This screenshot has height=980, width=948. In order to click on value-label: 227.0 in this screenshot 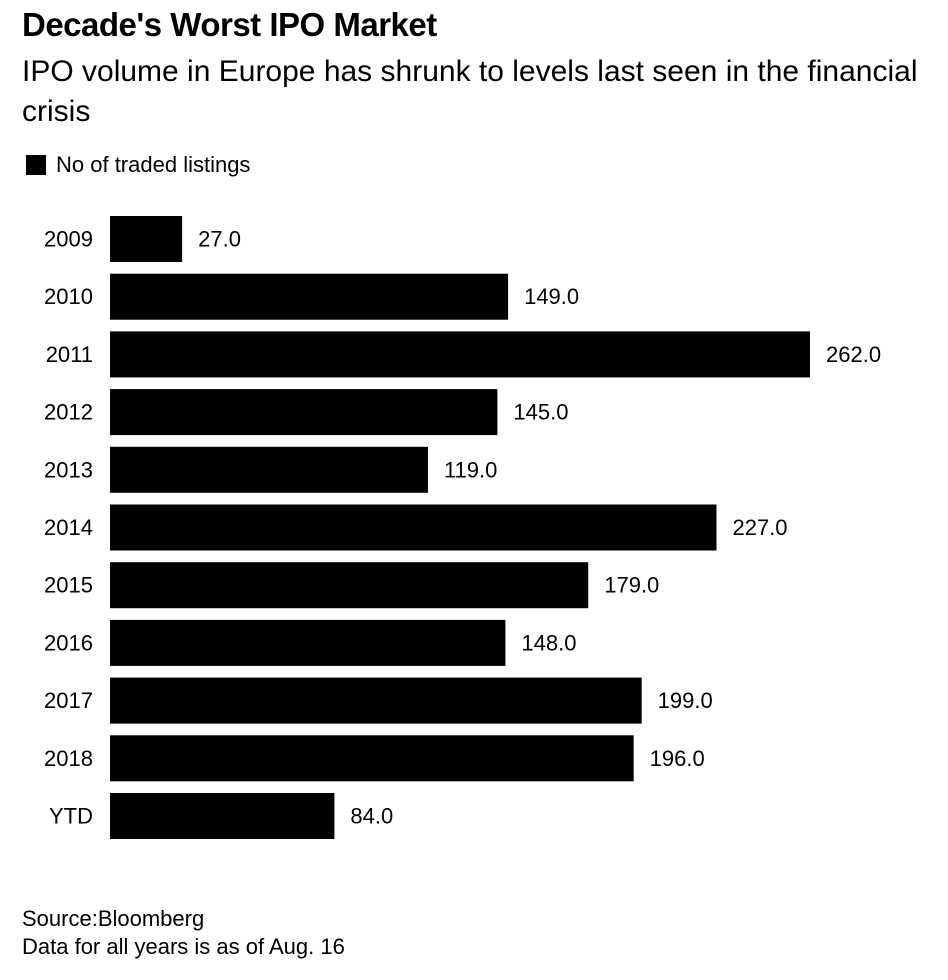, I will do `click(759, 527)`.